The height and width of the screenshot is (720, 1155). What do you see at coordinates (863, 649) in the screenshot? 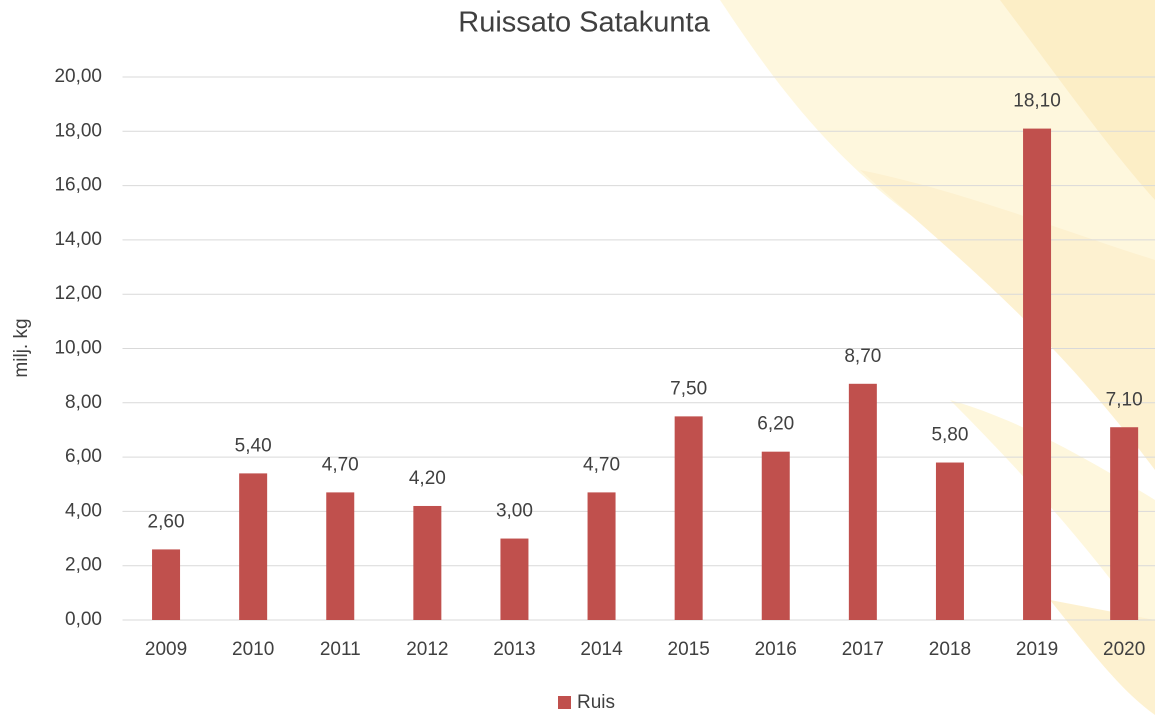
I see `x-tick-label: 2017` at bounding box center [863, 649].